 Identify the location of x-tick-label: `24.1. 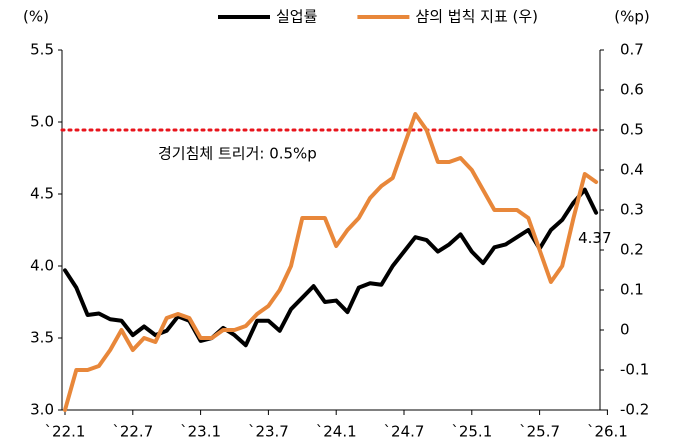
(336, 432).